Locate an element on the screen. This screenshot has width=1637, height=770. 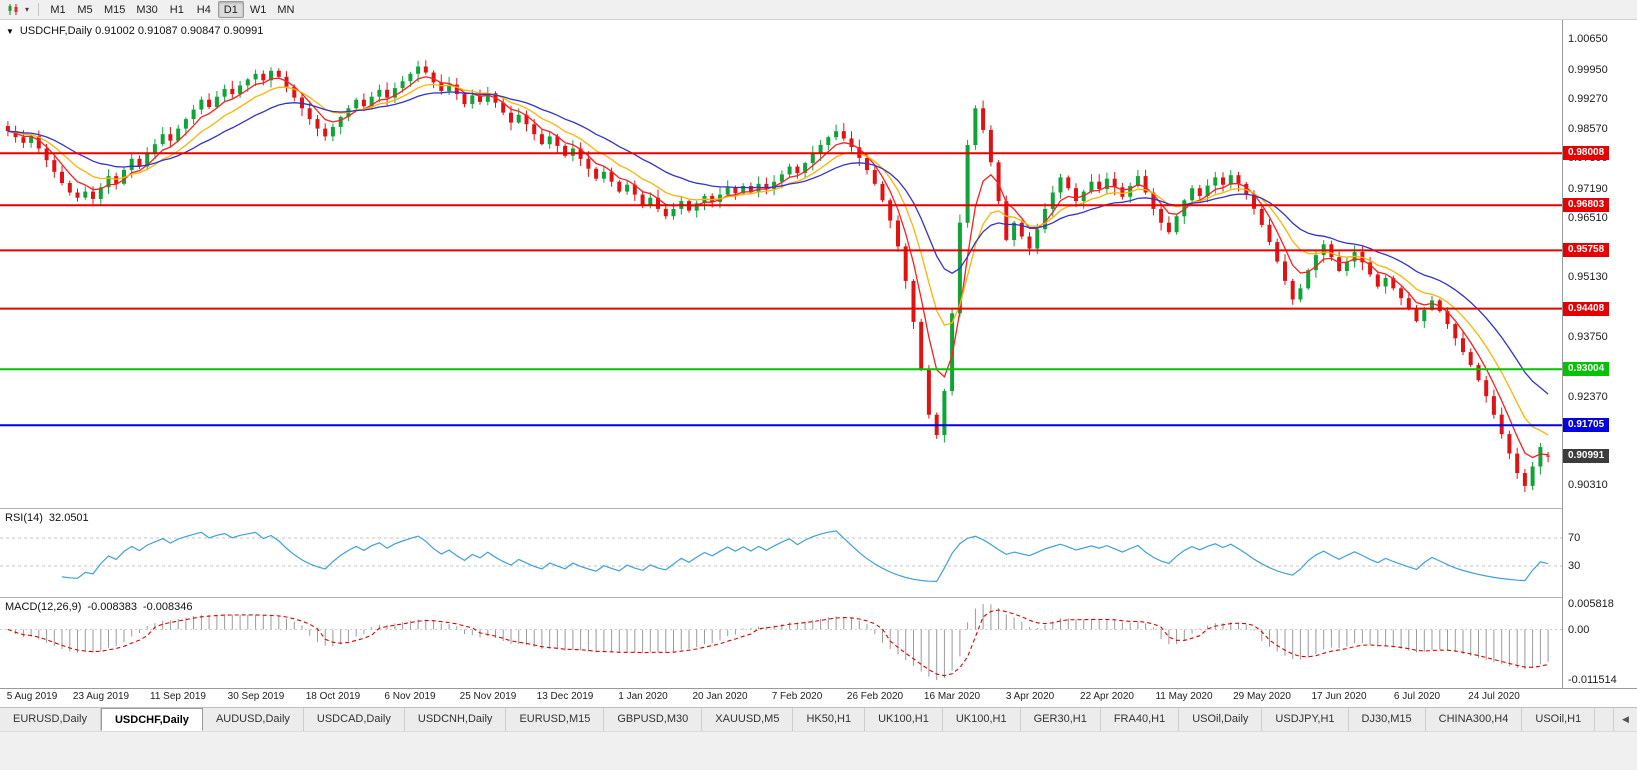
rsi-header: RSI(14) 32.0501 is located at coordinates (47, 518).